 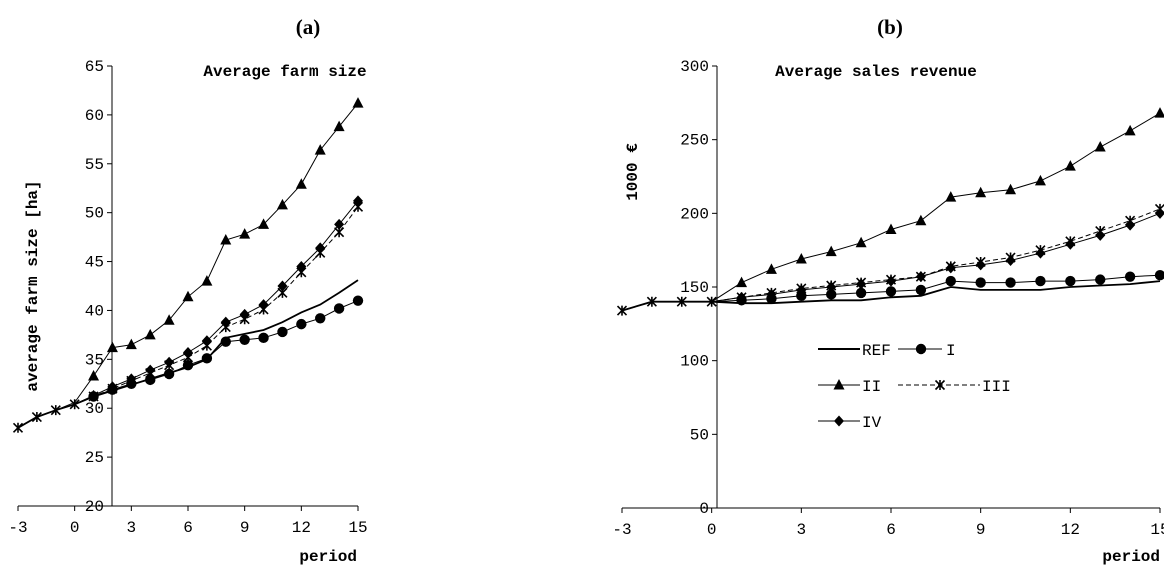 I want to click on x-tick-label: 6, so click(x=891, y=530).